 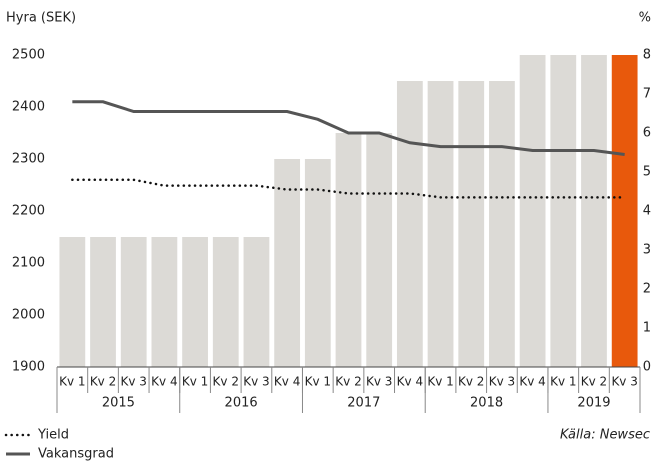 What do you see at coordinates (593, 403) in the screenshot?
I see `x-group-label: 2019` at bounding box center [593, 403].